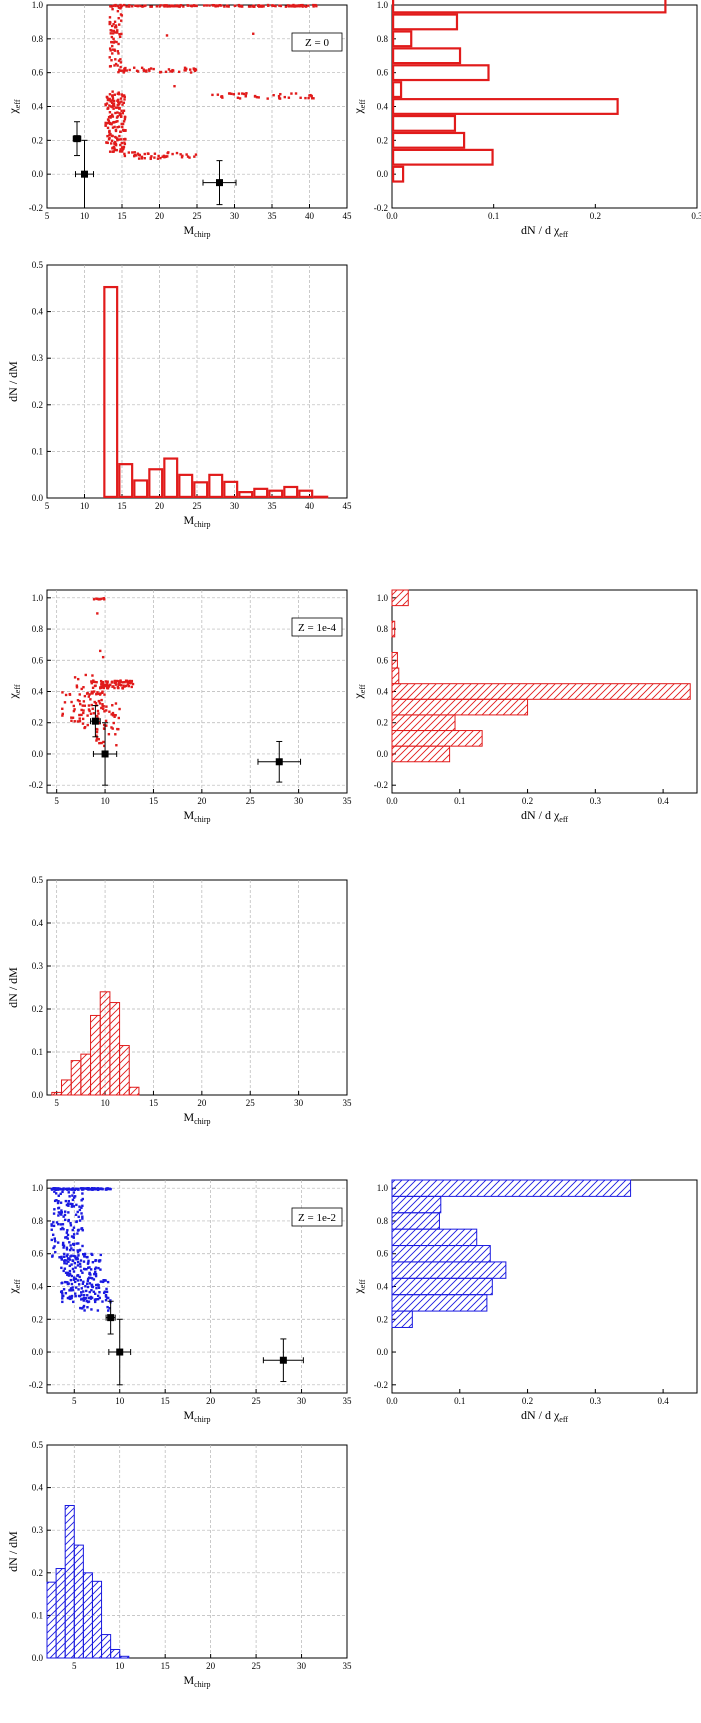 This screenshot has width=701, height=1723. Describe the element at coordinates (38, 1445) in the screenshot. I see `y-tick-label: 0.5` at that location.